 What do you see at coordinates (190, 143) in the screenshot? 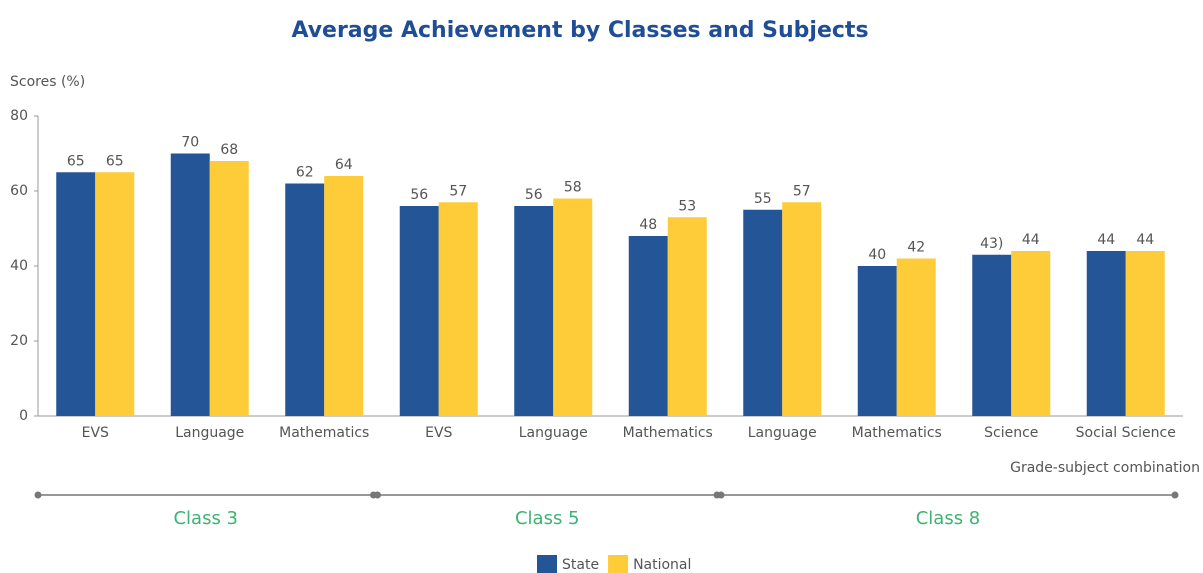
I see `data-label: 70` at bounding box center [190, 143].